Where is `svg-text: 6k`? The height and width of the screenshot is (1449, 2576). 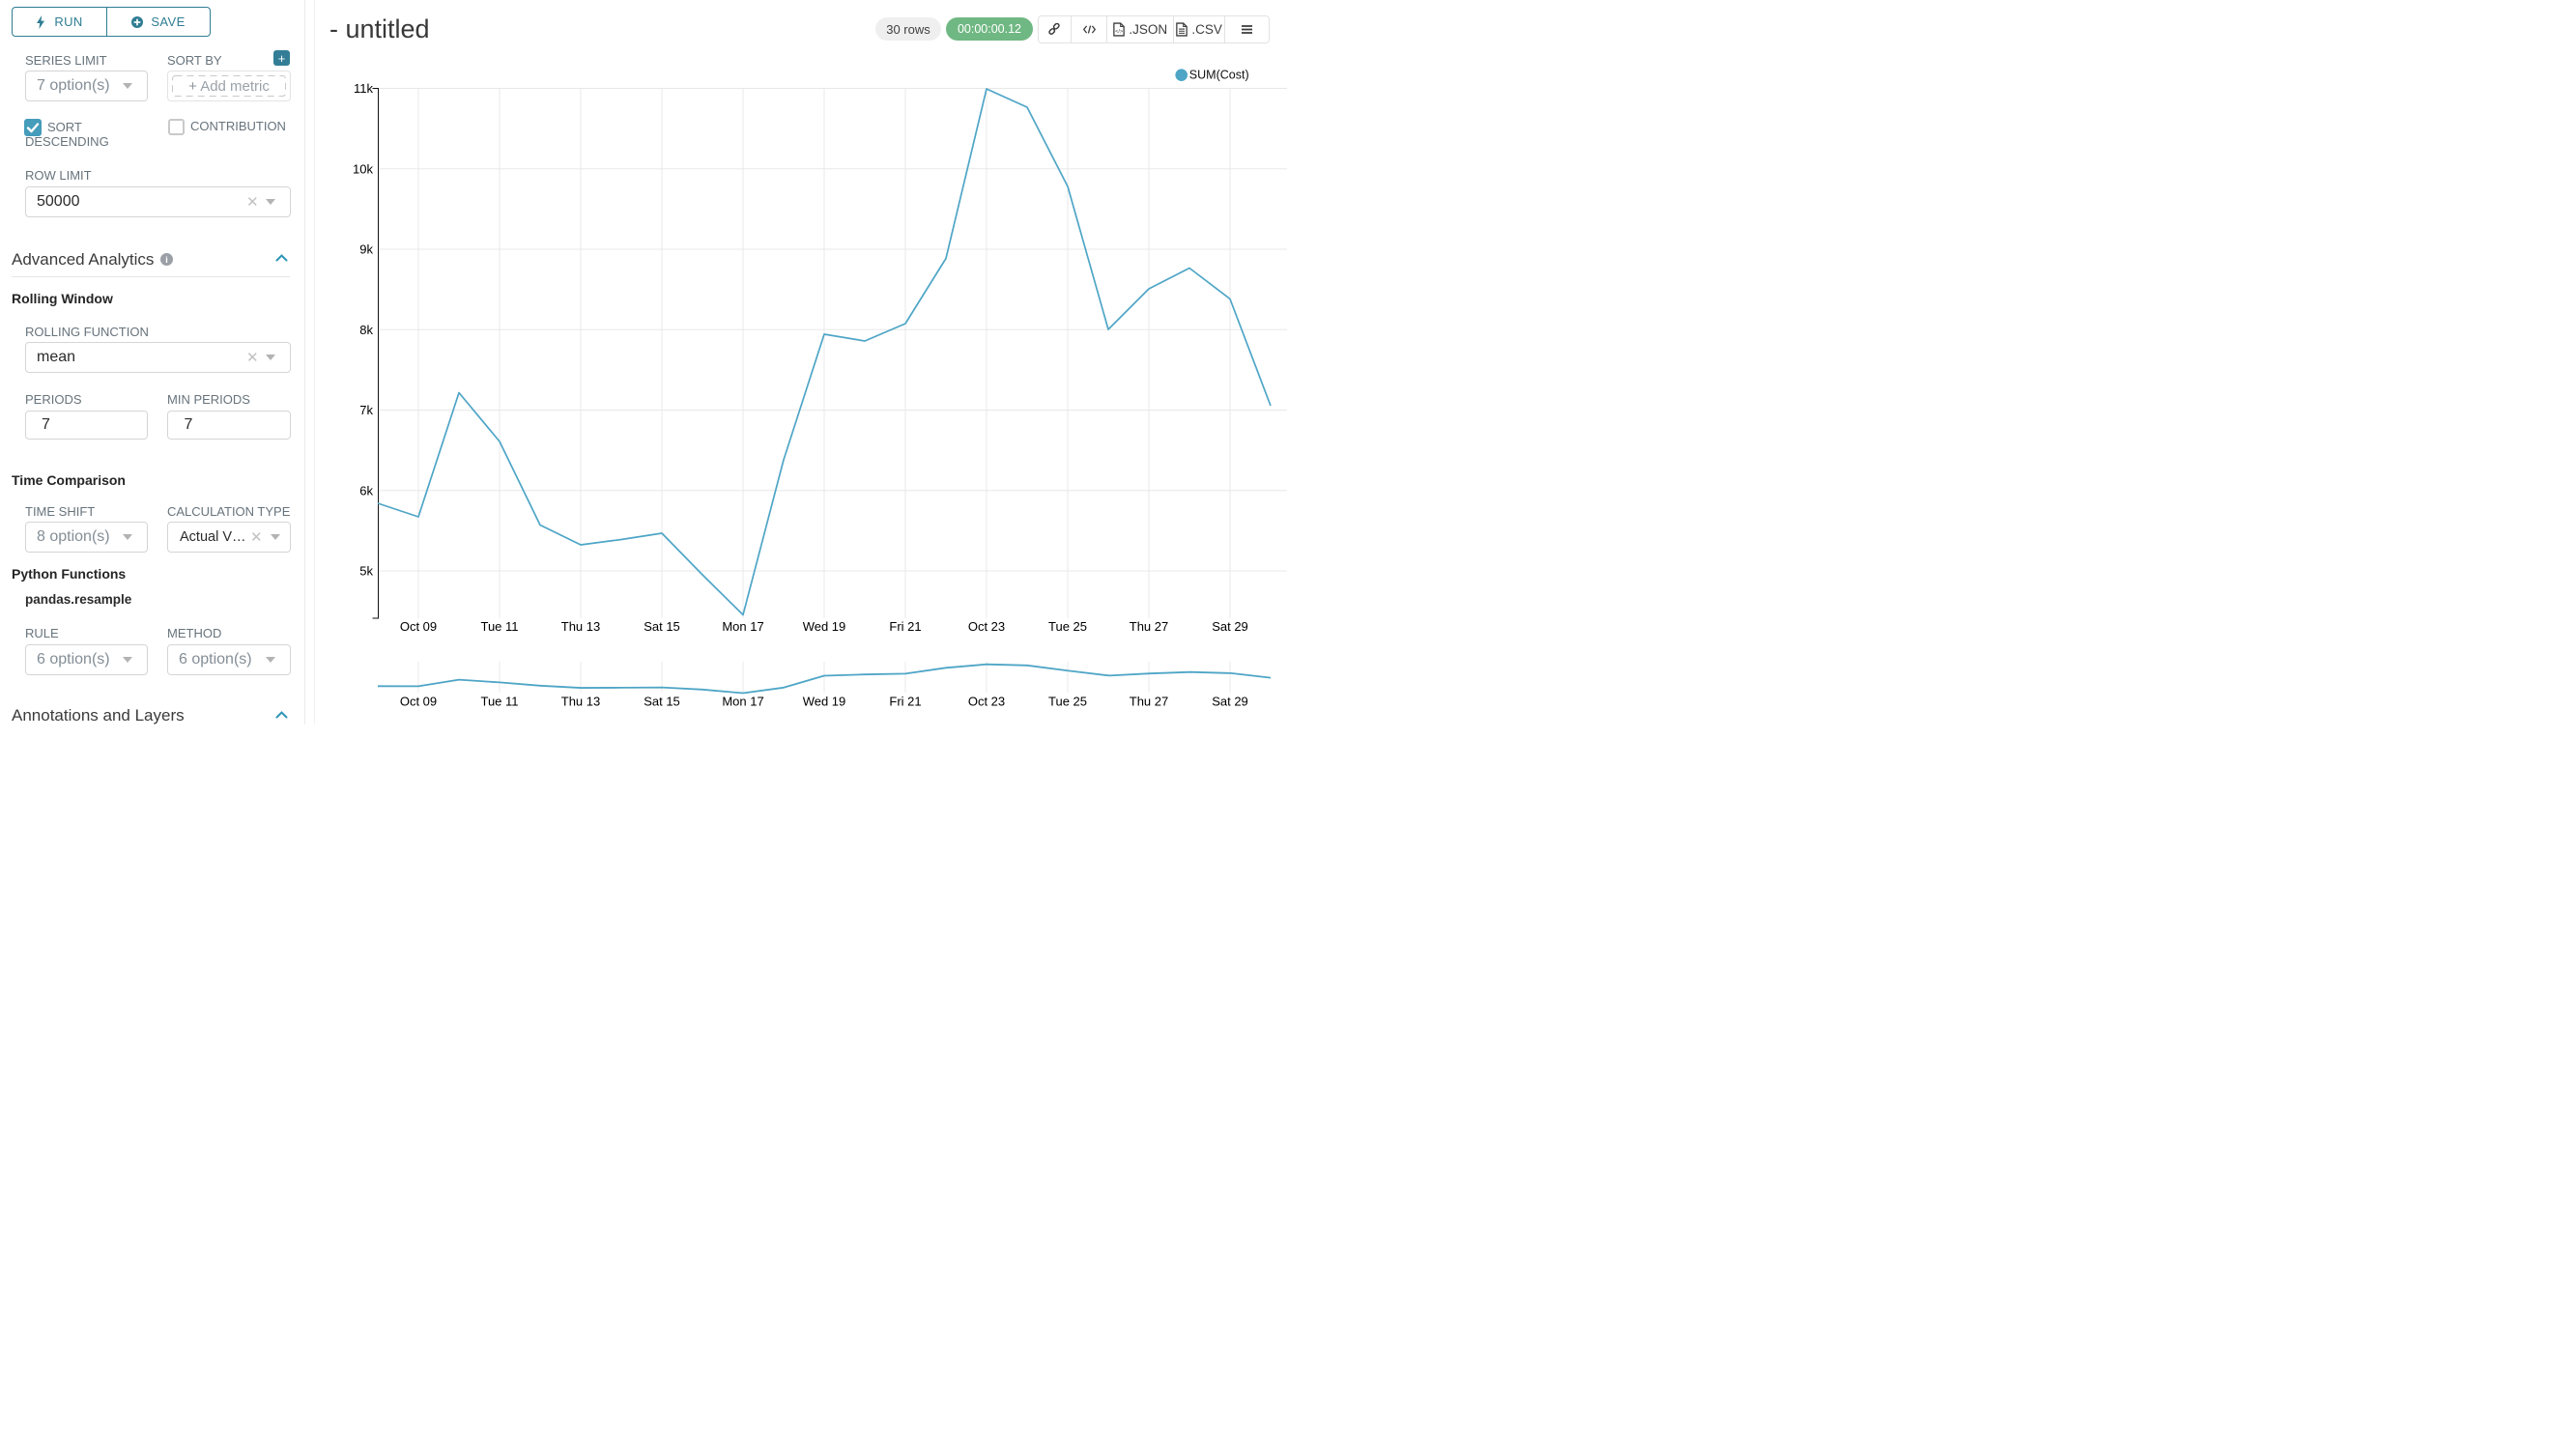
svg-text: 6k is located at coordinates (366, 490).